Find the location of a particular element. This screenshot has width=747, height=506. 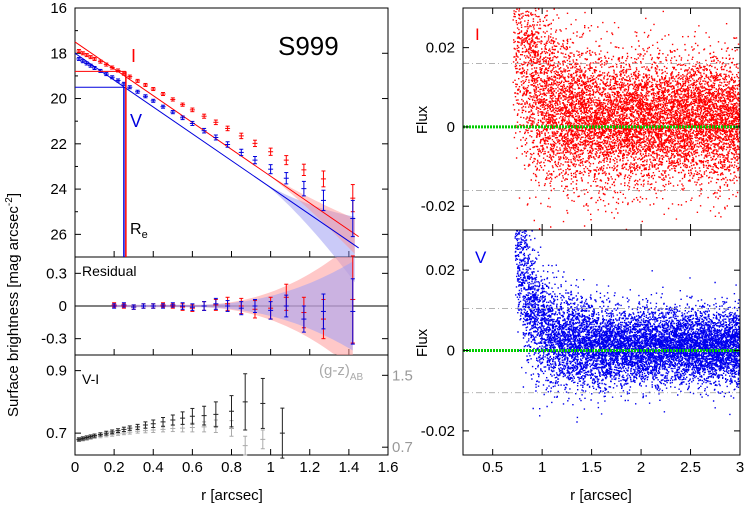

right-xtick-label: 3 is located at coordinates (740, 467).